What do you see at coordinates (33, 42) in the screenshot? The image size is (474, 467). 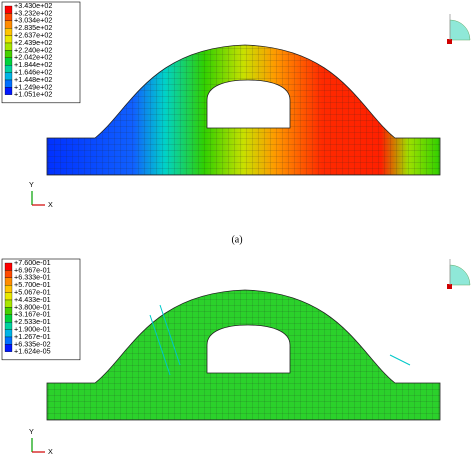 I see `legend-label: +2.439e+02` at bounding box center [33, 42].